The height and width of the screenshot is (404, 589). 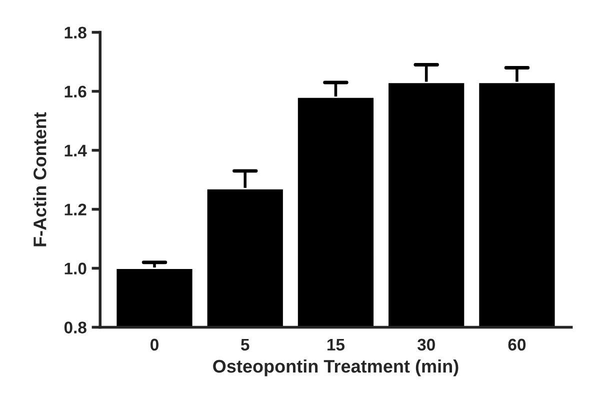 I want to click on y-tick-label: 1.6, so click(x=75, y=92).